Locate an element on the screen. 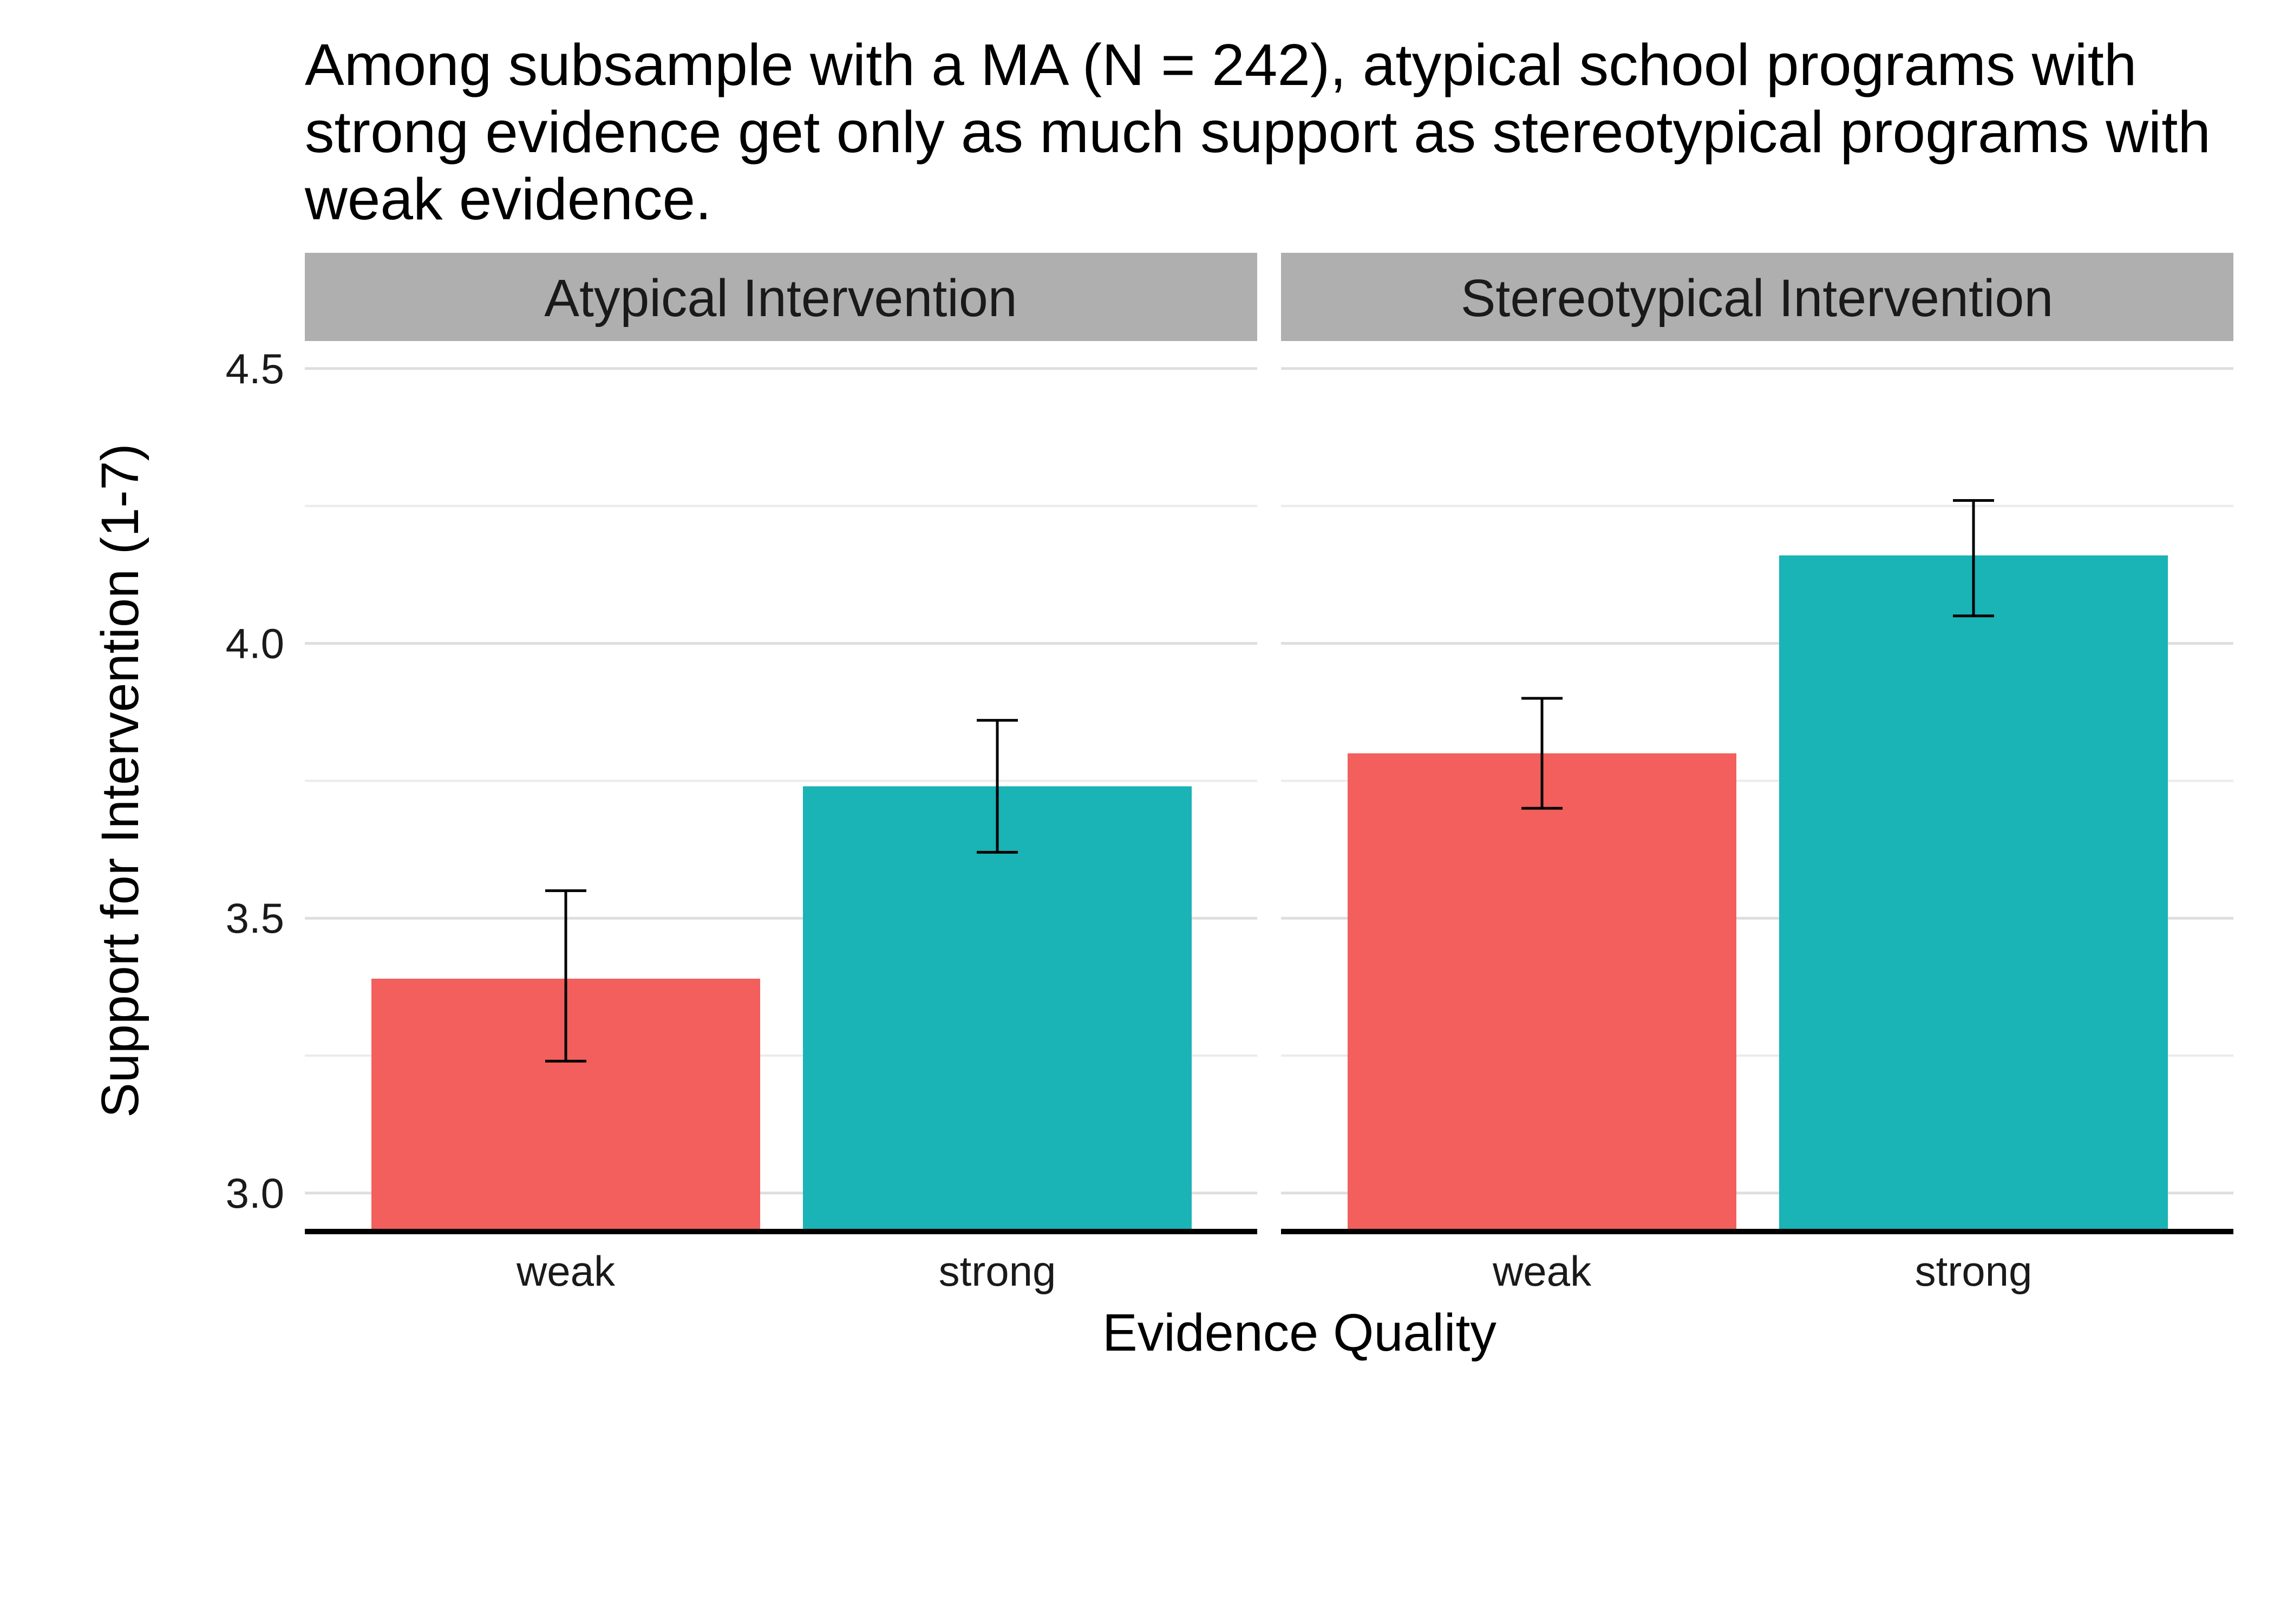 The height and width of the screenshot is (1624, 2274). bars-atypical is located at coordinates (782, 1009).